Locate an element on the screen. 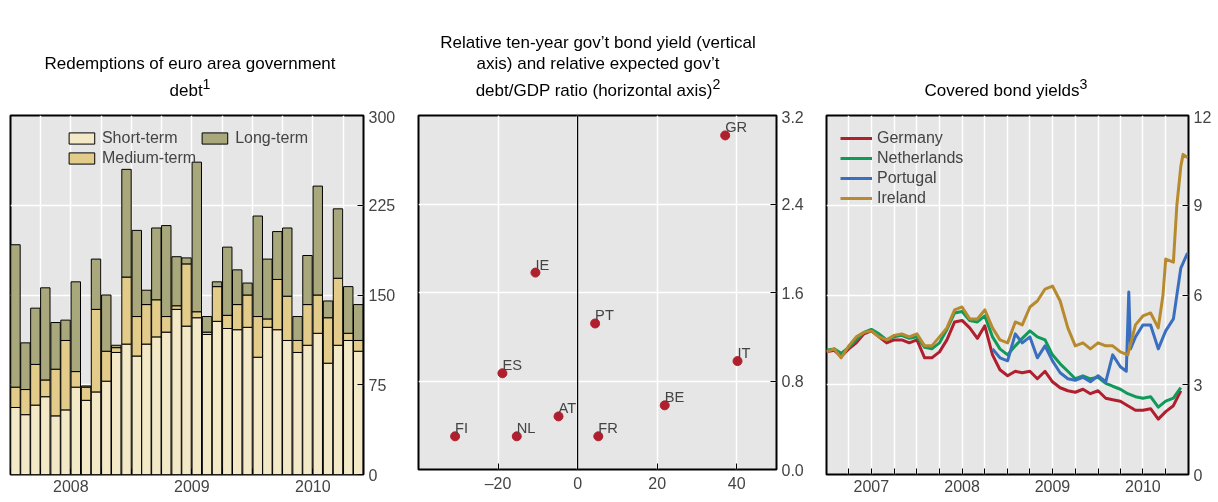 The width and height of the screenshot is (1218, 502). legend-label: Ireland is located at coordinates (901, 198).